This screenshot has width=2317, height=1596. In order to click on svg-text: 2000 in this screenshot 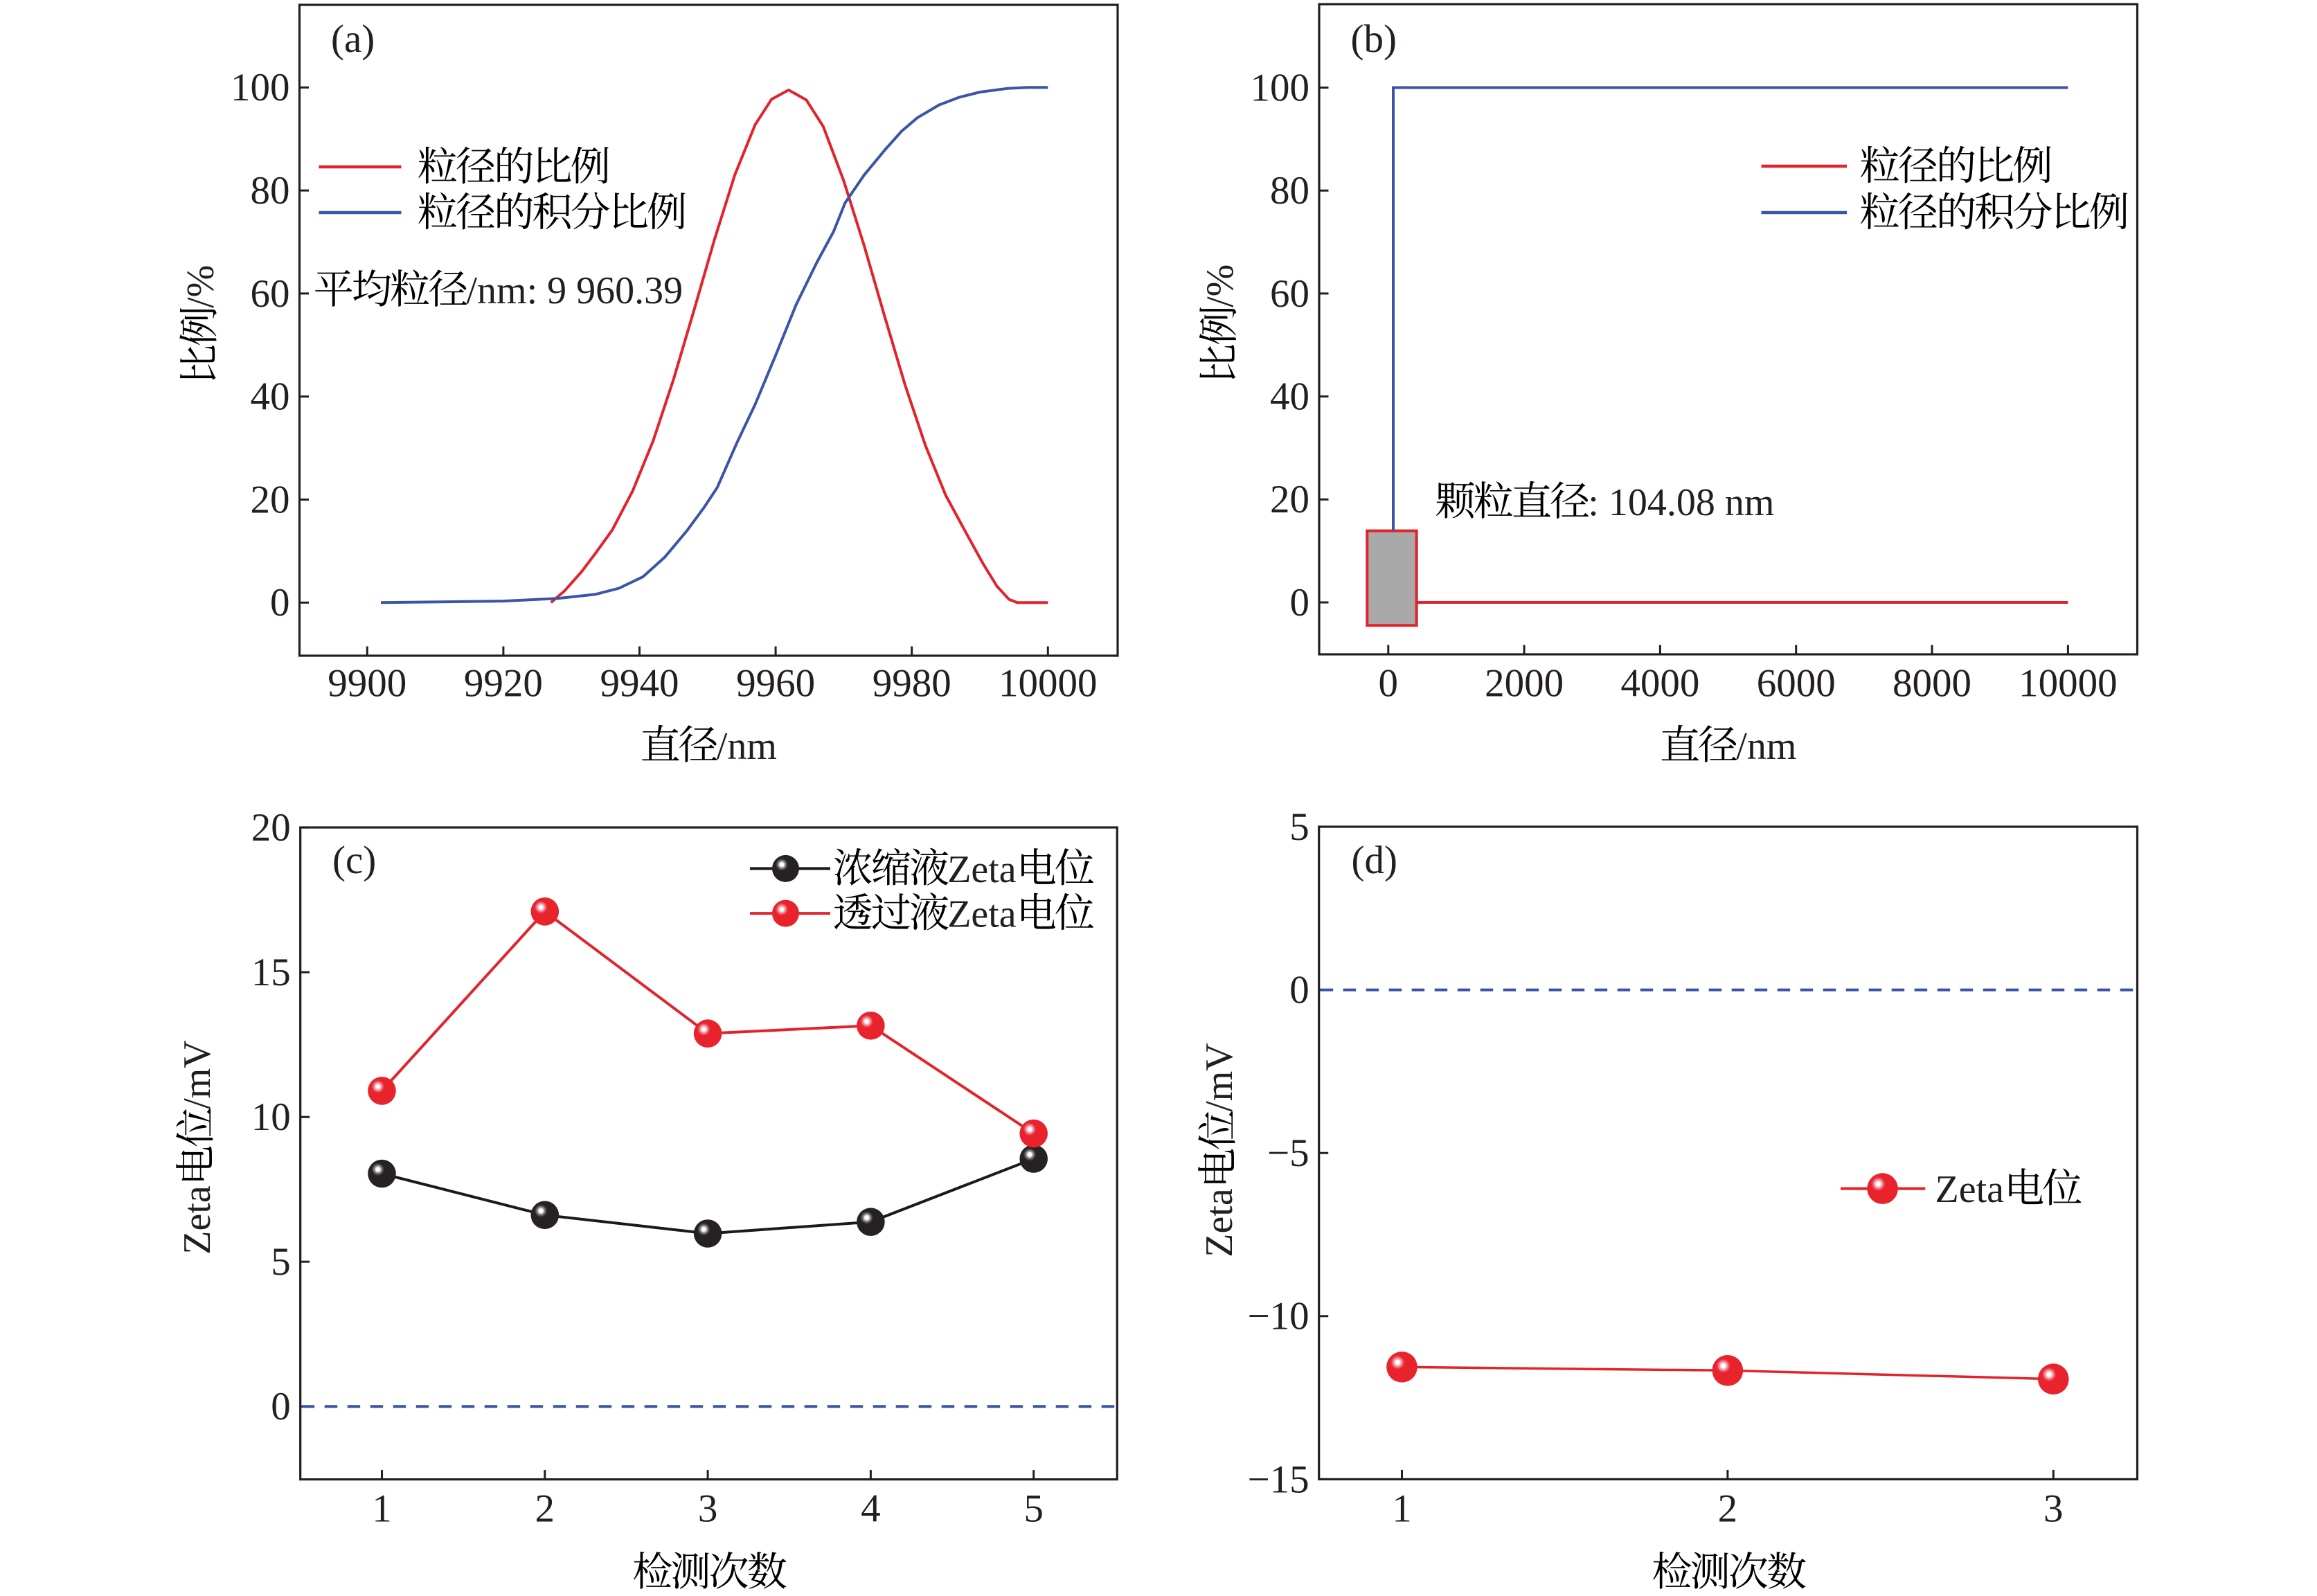, I will do `click(1524, 683)`.